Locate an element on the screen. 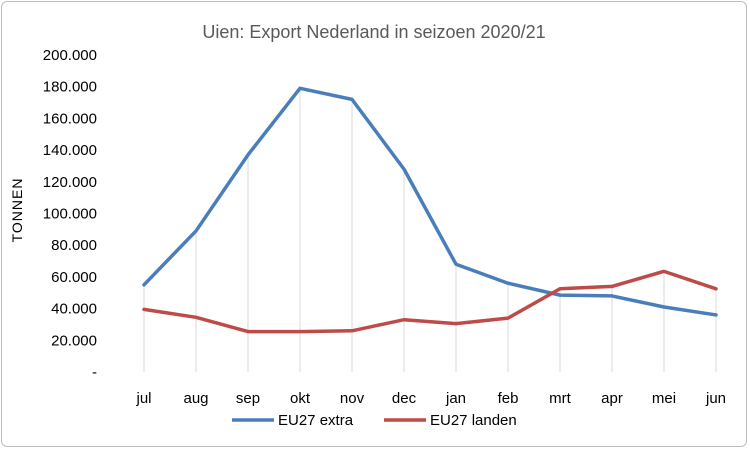 The height and width of the screenshot is (450, 750). x-tick-label-dec: dec is located at coordinates (404, 398).